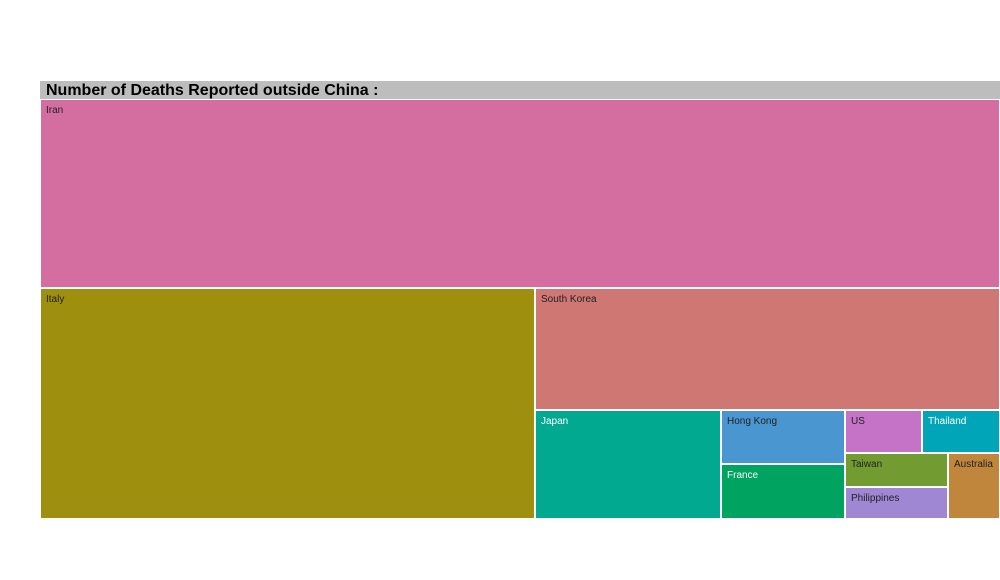 The width and height of the screenshot is (1000, 580). I want to click on tile-label-thailand: Thailand, so click(947, 421).